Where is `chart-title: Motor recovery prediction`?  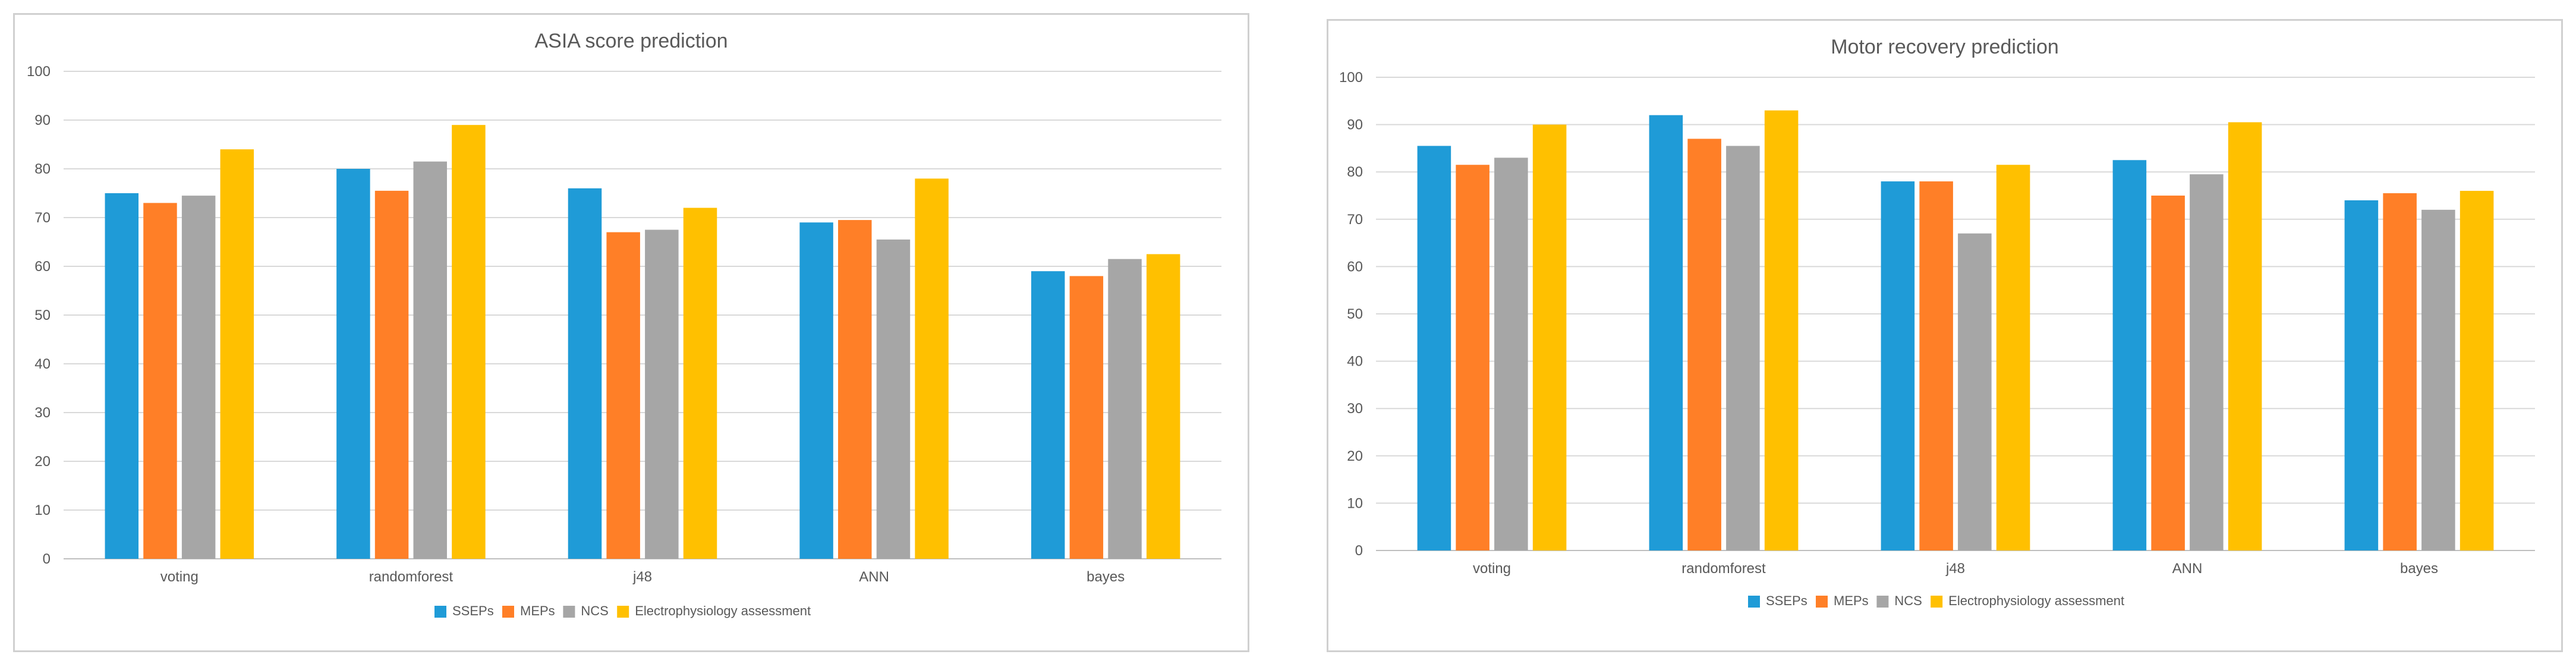
chart-title: Motor recovery prediction is located at coordinates (1945, 47).